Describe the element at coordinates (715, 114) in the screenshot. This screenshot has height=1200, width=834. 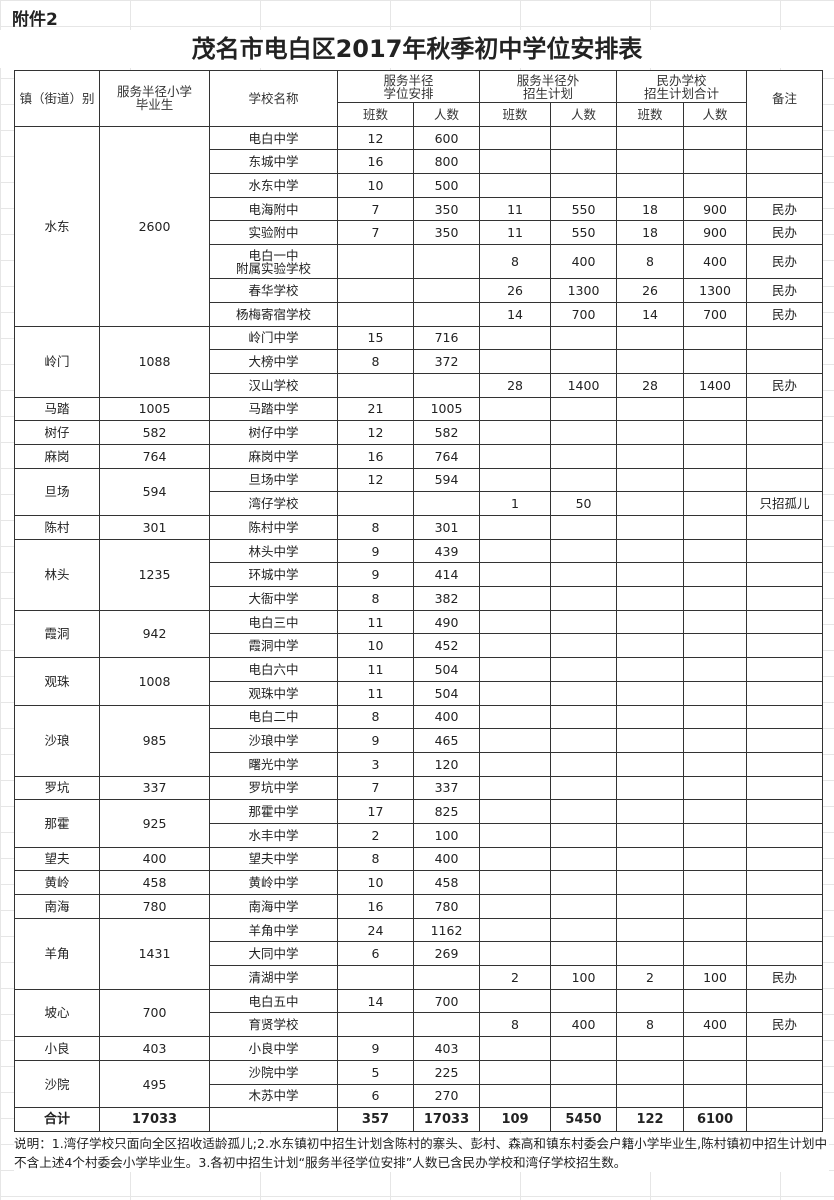
I see `header-people: 人数` at that location.